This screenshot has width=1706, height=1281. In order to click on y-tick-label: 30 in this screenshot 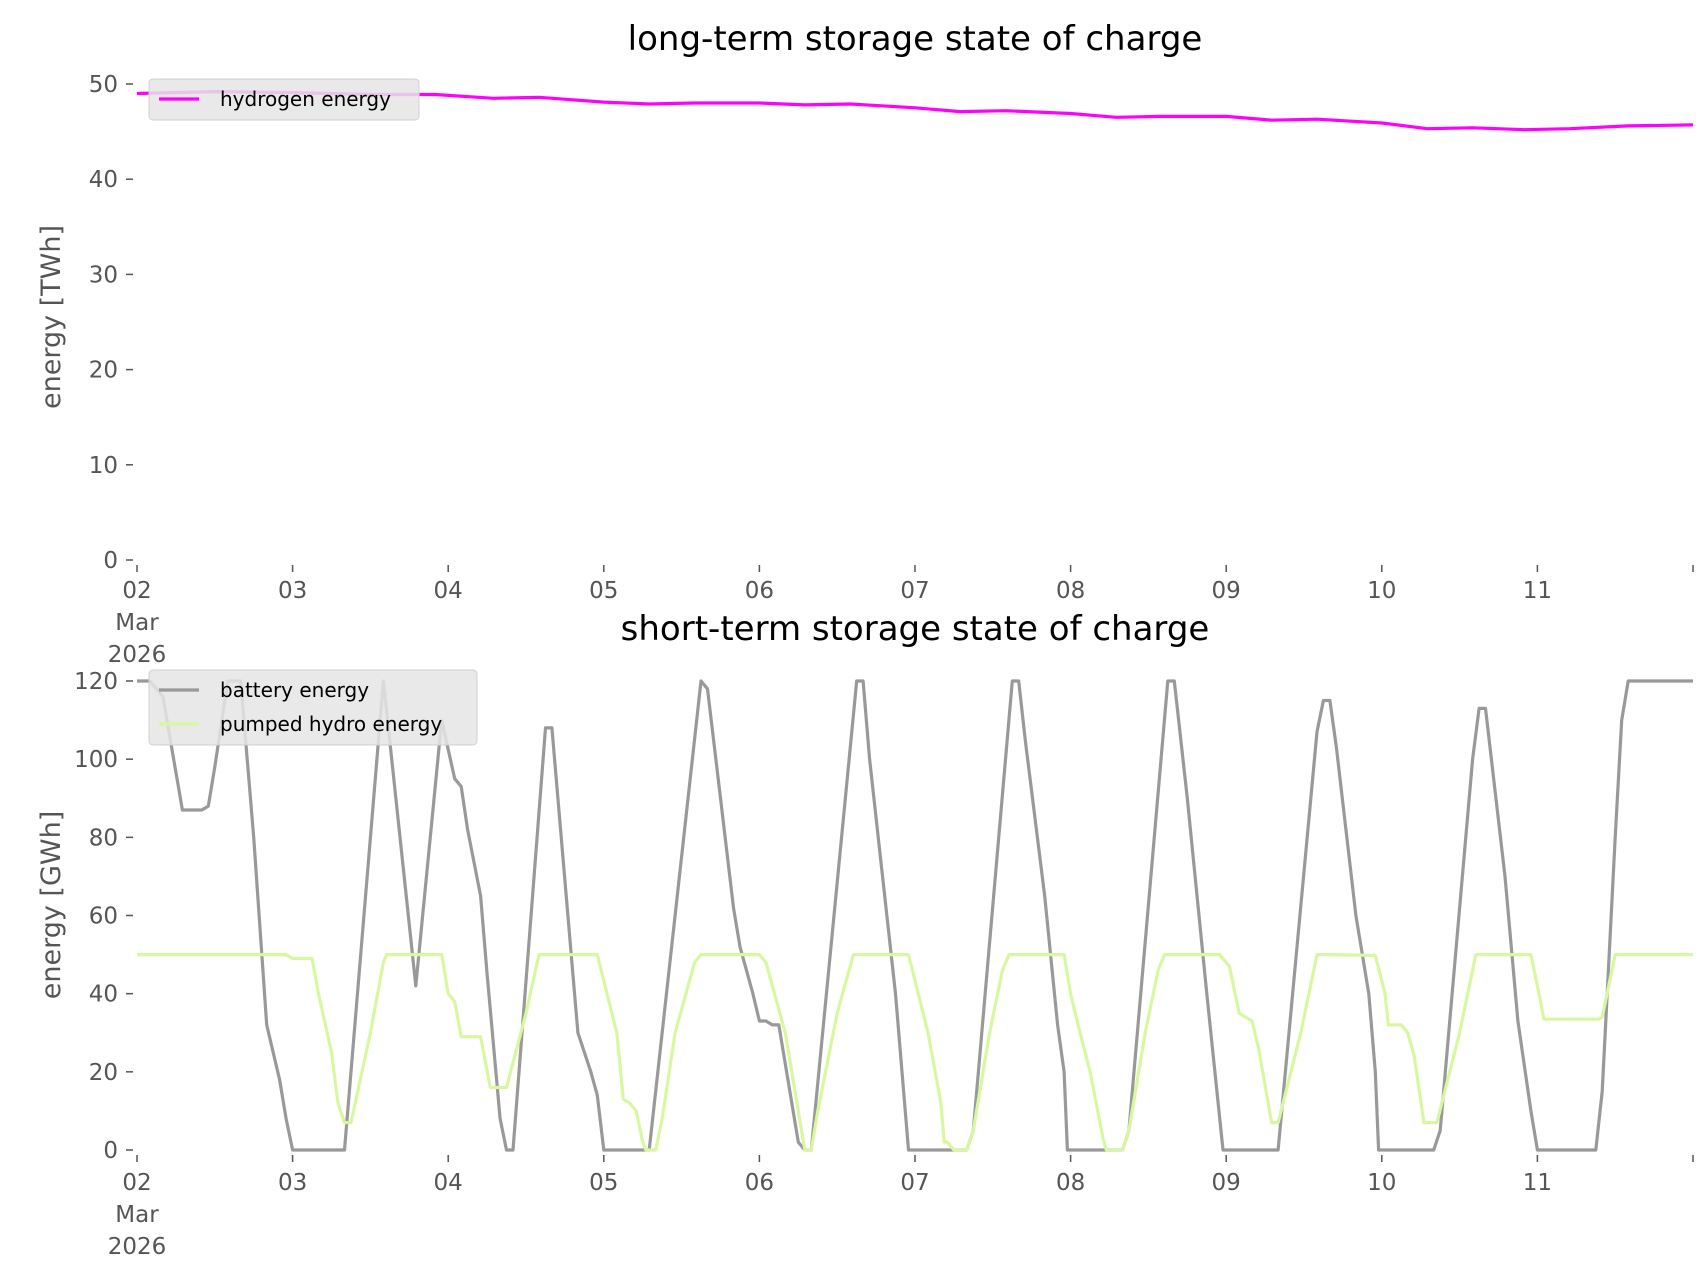, I will do `click(103, 275)`.